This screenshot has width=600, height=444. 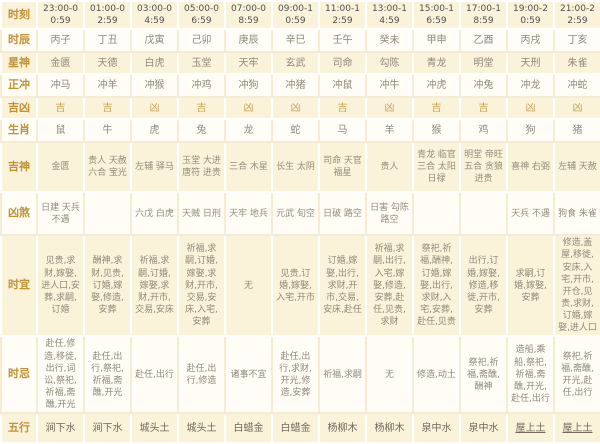 What do you see at coordinates (248, 86) in the screenshot?
I see `zhengchong-cell-4: 冲狗` at bounding box center [248, 86].